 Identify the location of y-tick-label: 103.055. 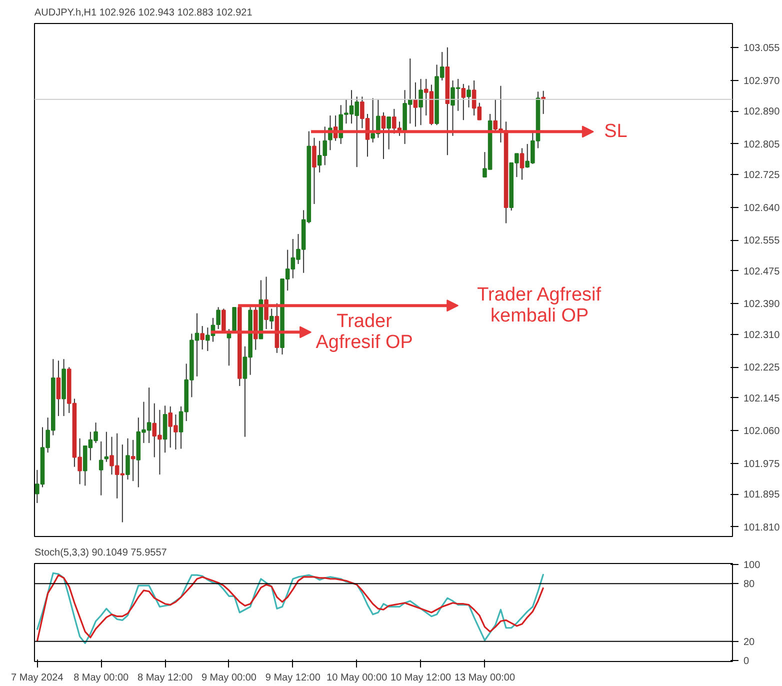
(762, 48).